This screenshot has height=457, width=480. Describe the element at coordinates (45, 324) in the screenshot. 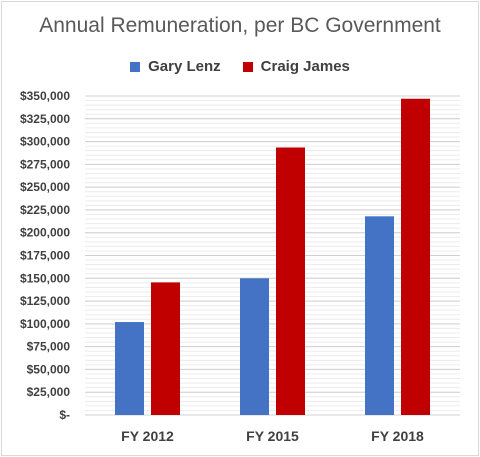

I see `y-tick-label: $100,000` at that location.